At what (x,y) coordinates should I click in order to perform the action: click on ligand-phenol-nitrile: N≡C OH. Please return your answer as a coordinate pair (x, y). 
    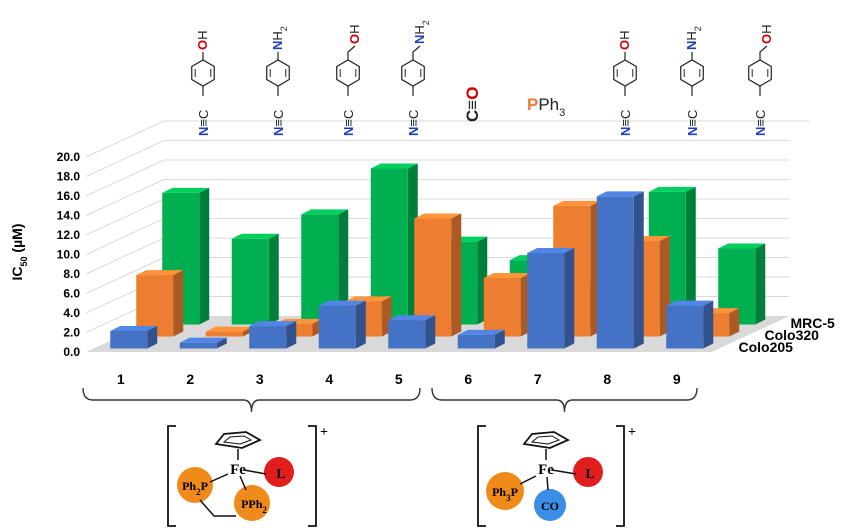
    Looking at the image, I should click on (203, 83).